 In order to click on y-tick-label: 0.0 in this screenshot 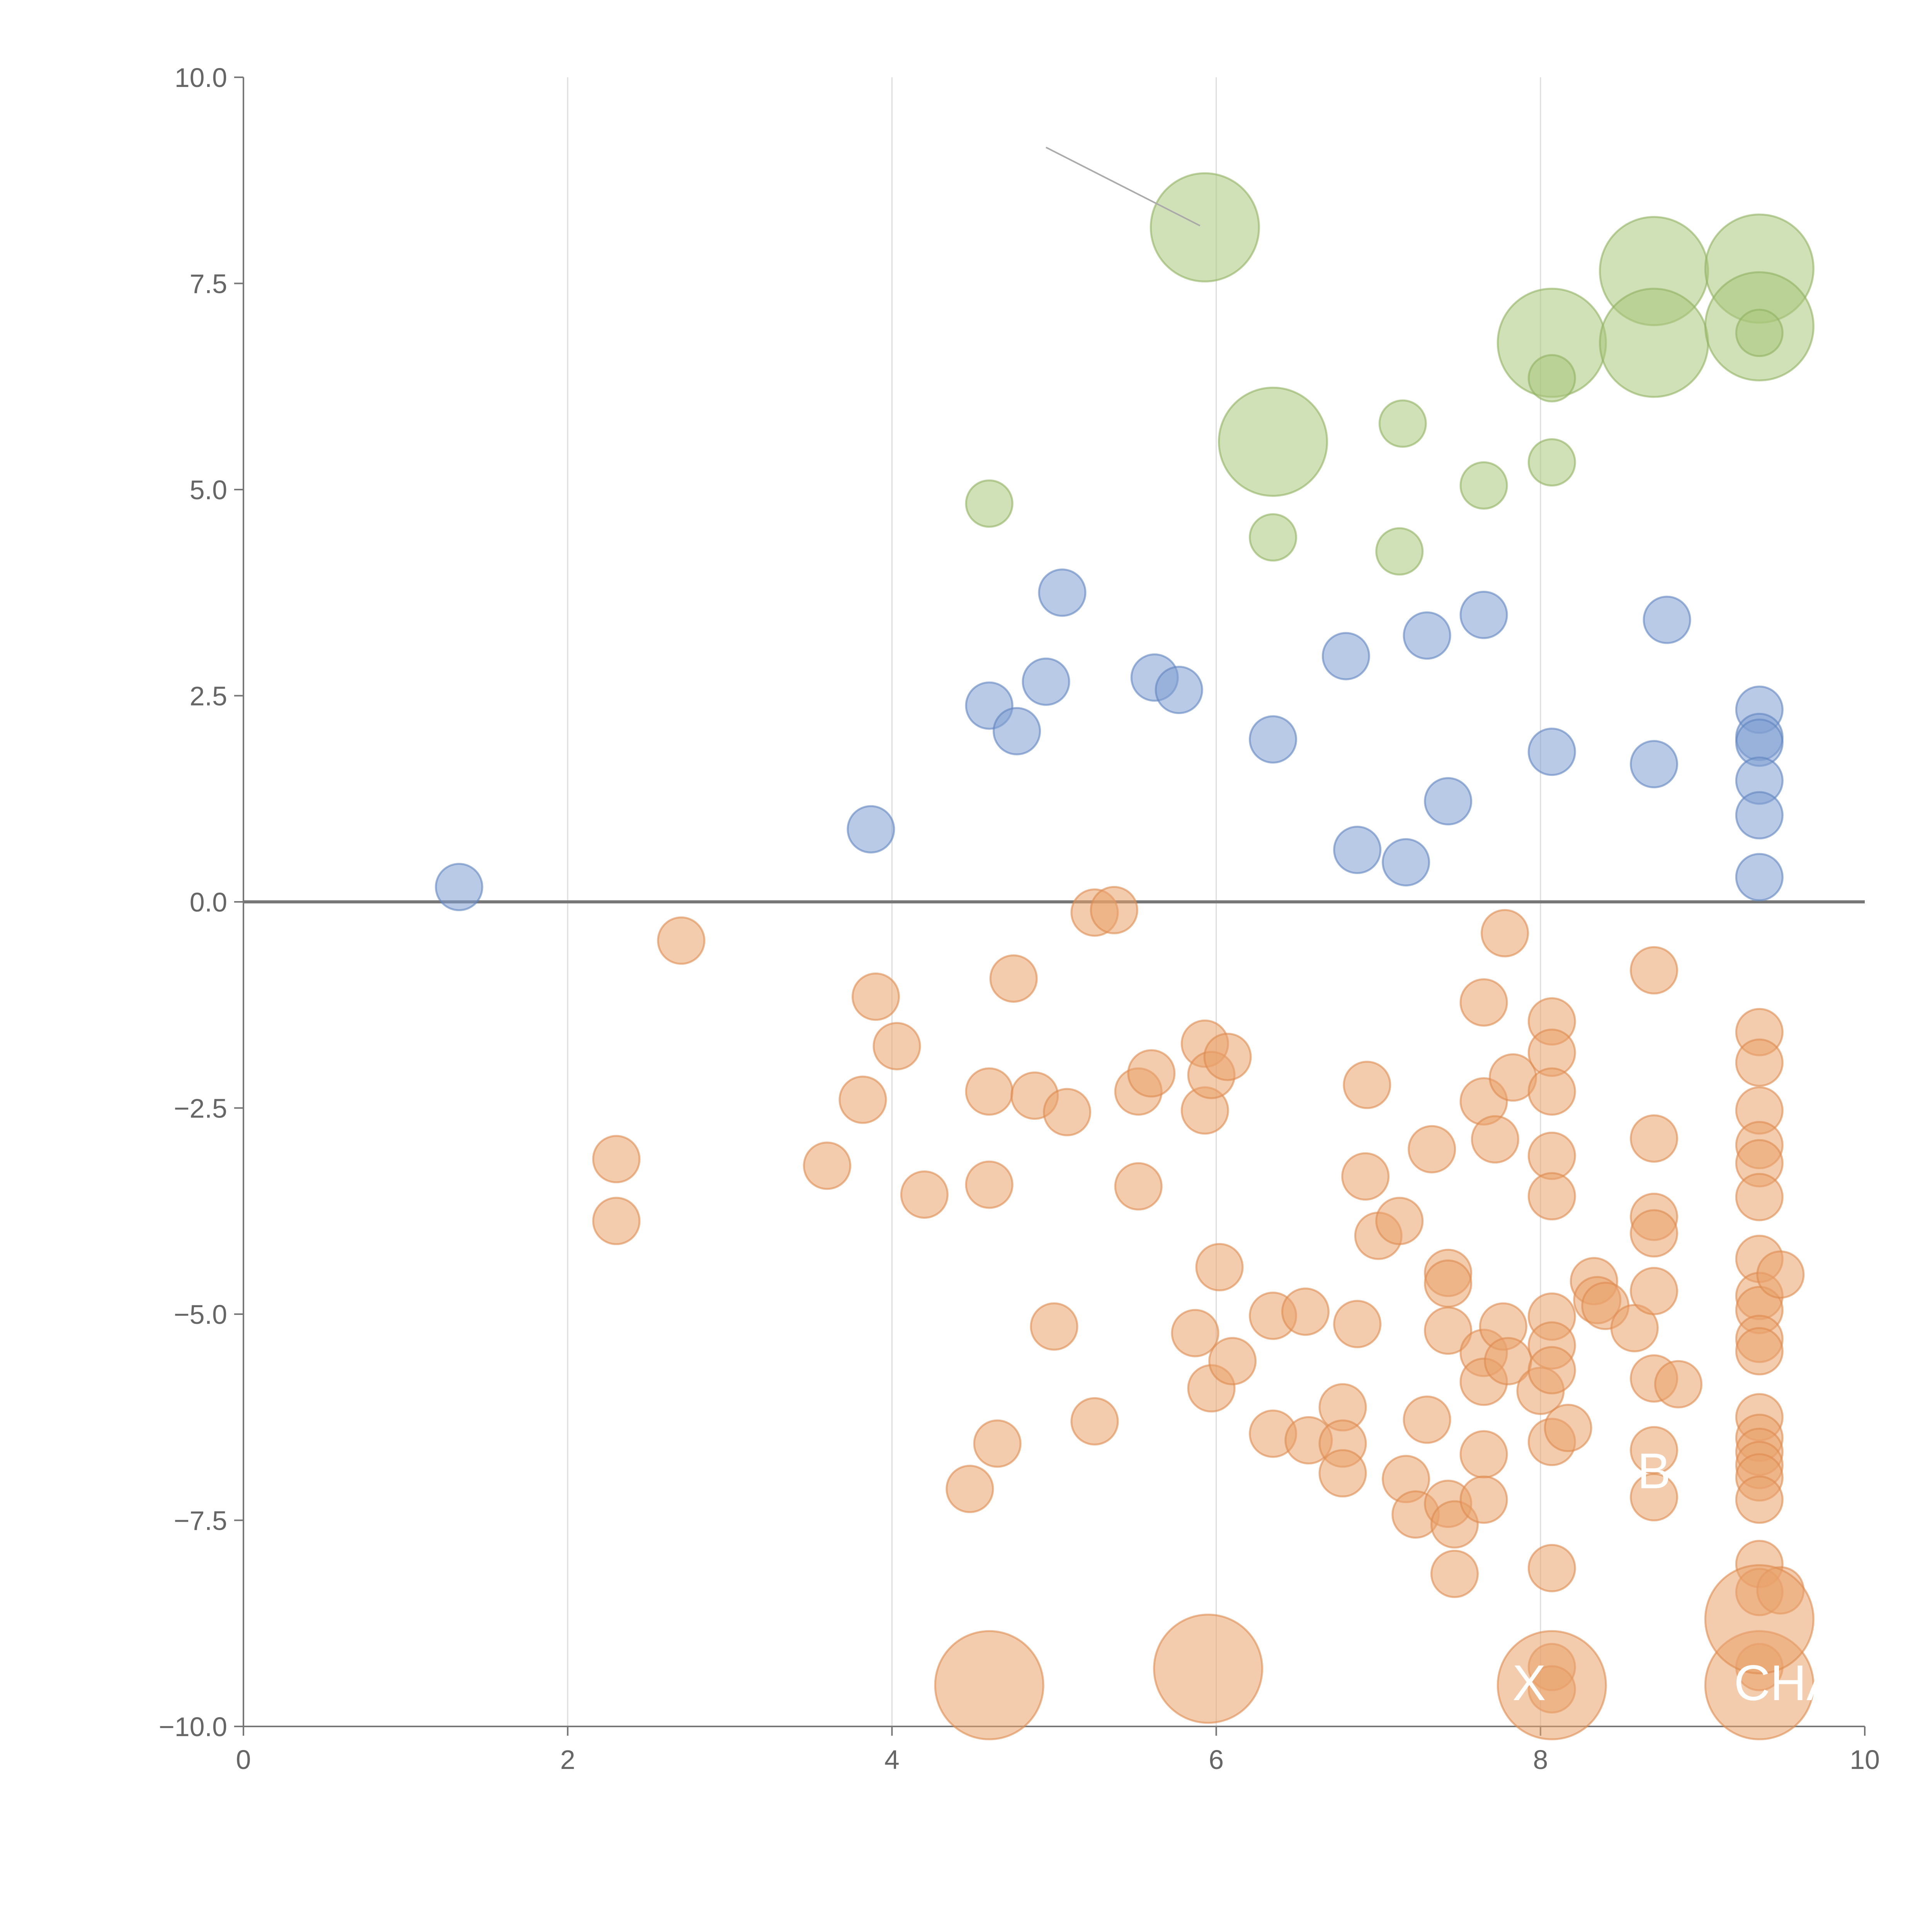, I will do `click(209, 902)`.